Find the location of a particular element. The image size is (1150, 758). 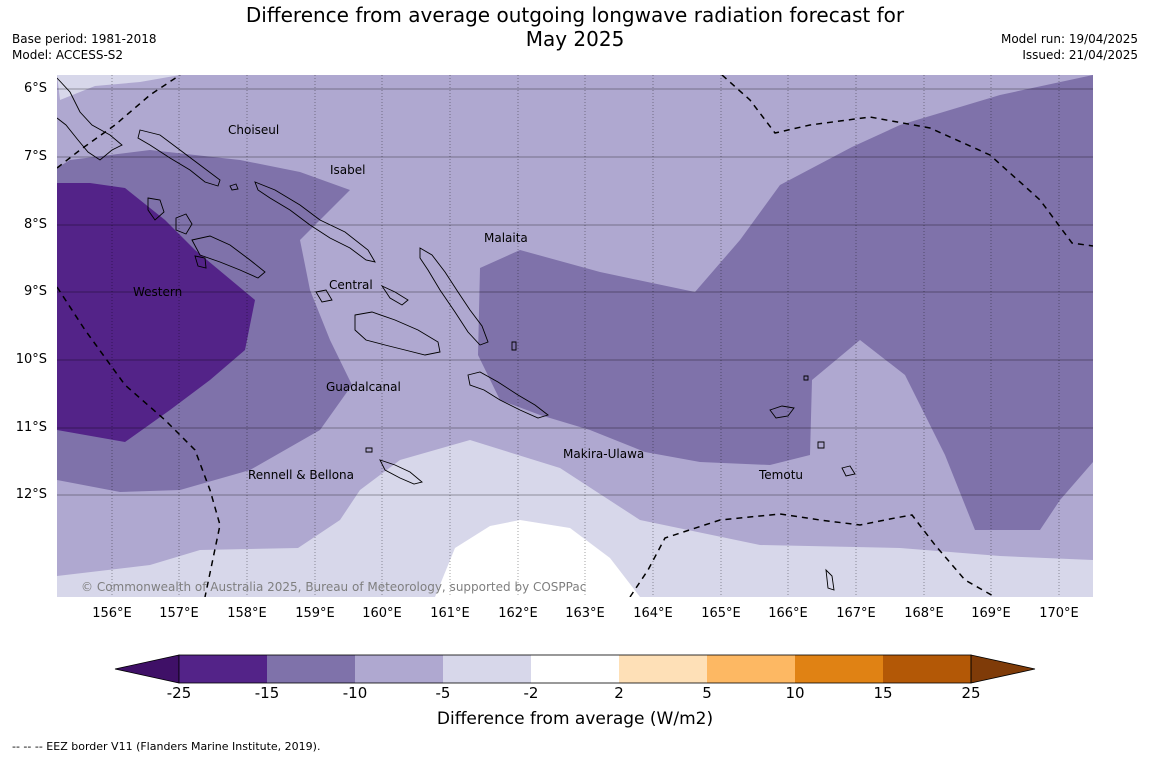

label-rennell-bellona: Rennell & Bellona is located at coordinates (301, 475).